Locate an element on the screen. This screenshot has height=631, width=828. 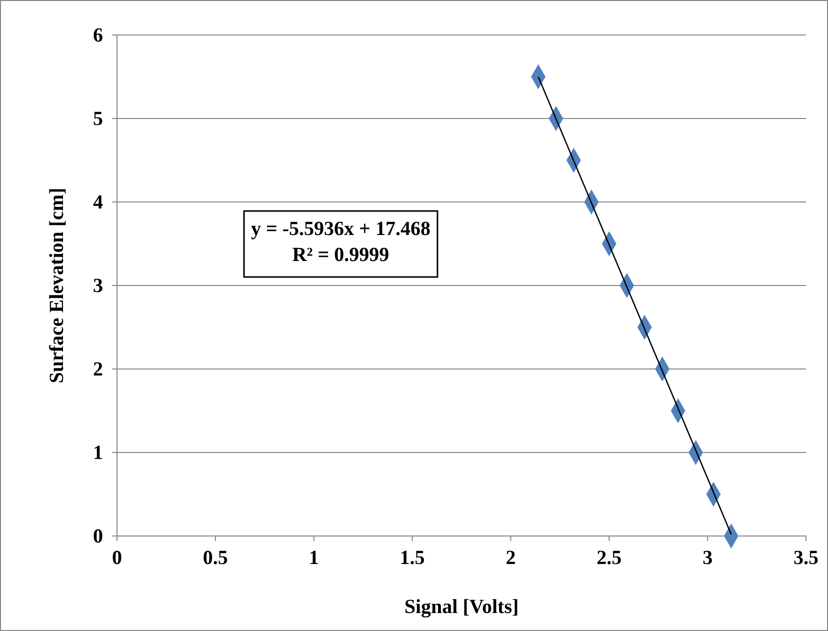
x-tick-label: 0.5 is located at coordinates (215, 558).